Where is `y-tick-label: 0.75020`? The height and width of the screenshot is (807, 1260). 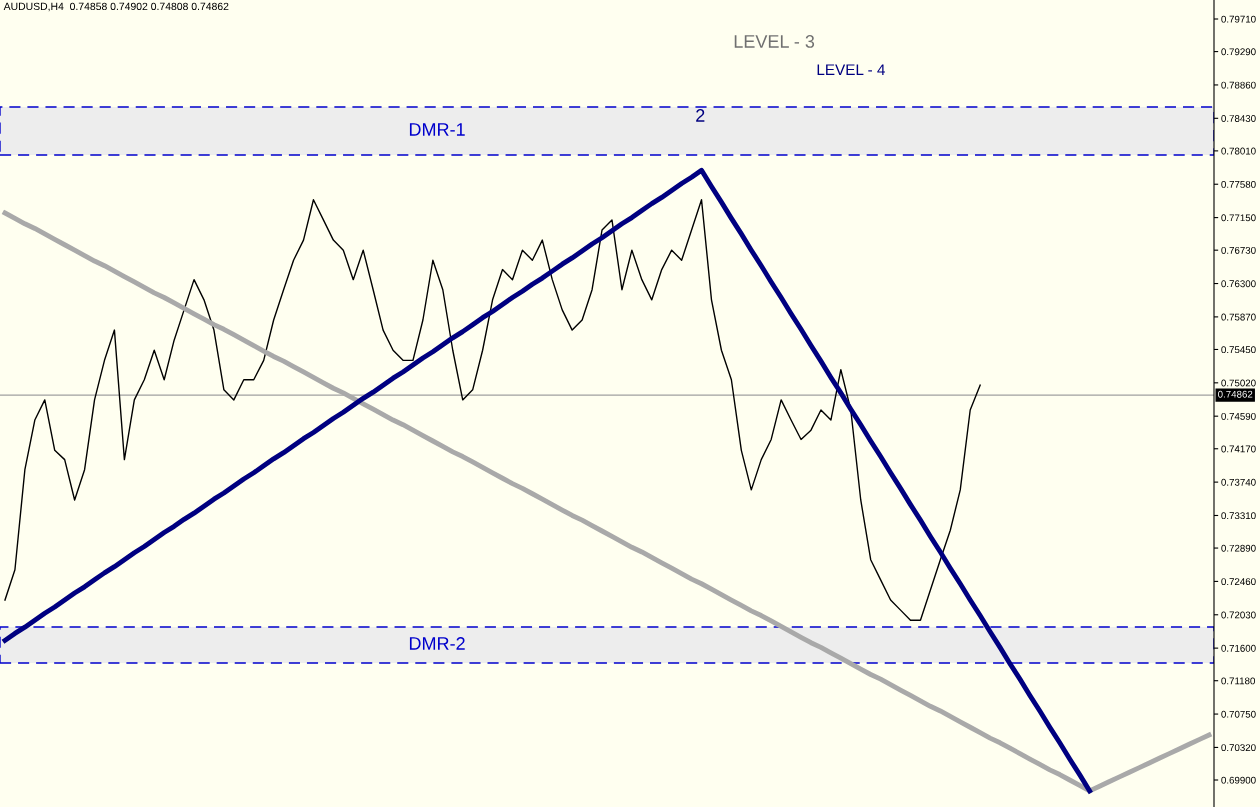
y-tick-label: 0.75020 is located at coordinates (1238, 383).